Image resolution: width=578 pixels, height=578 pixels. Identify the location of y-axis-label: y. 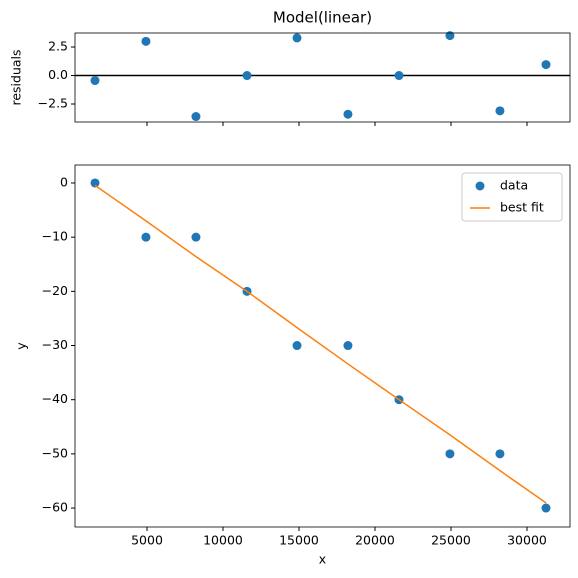
(21, 346).